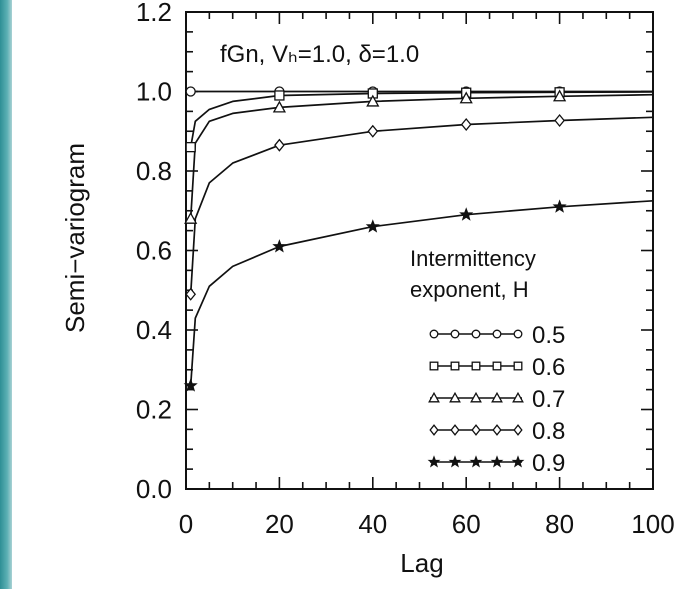  Describe the element at coordinates (154, 330) in the screenshot. I see `y-tick-label: 0.4` at that location.